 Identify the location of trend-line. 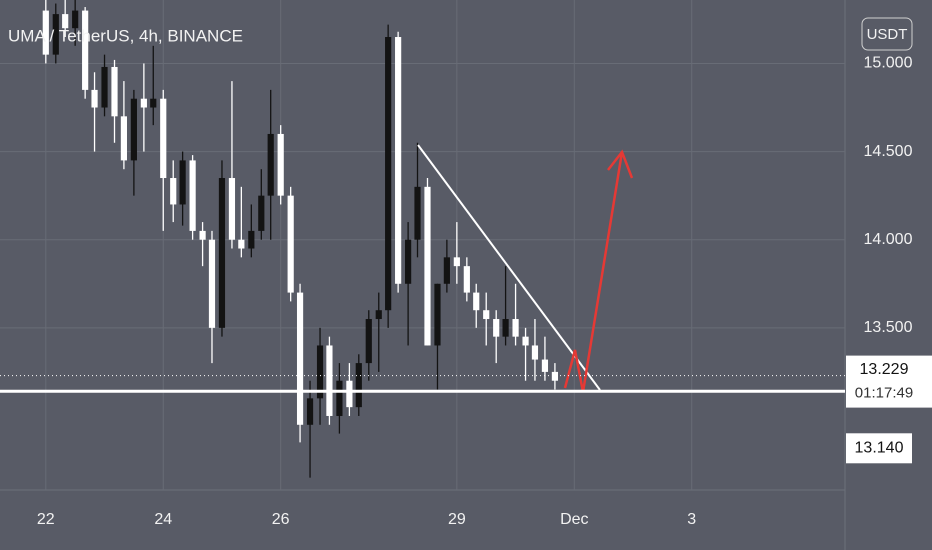
(509, 267).